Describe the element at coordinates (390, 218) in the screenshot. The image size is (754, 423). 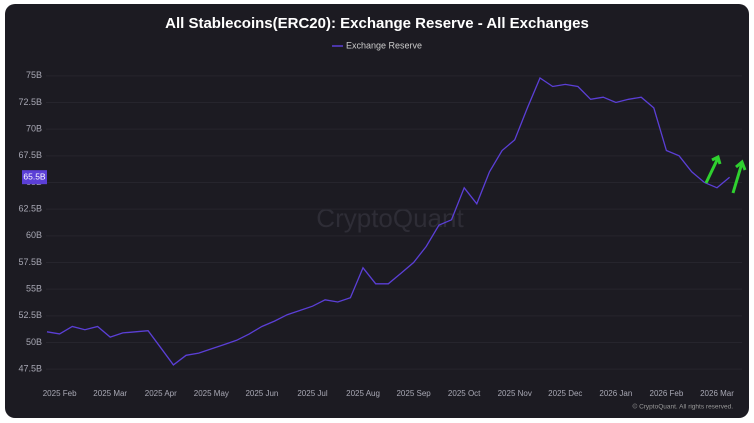
I see `watermark: CryptoQuant` at that location.